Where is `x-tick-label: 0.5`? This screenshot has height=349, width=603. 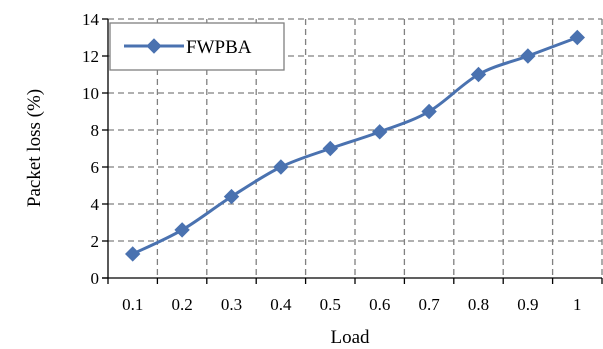 x-tick-label: 0.5 is located at coordinates (330, 304).